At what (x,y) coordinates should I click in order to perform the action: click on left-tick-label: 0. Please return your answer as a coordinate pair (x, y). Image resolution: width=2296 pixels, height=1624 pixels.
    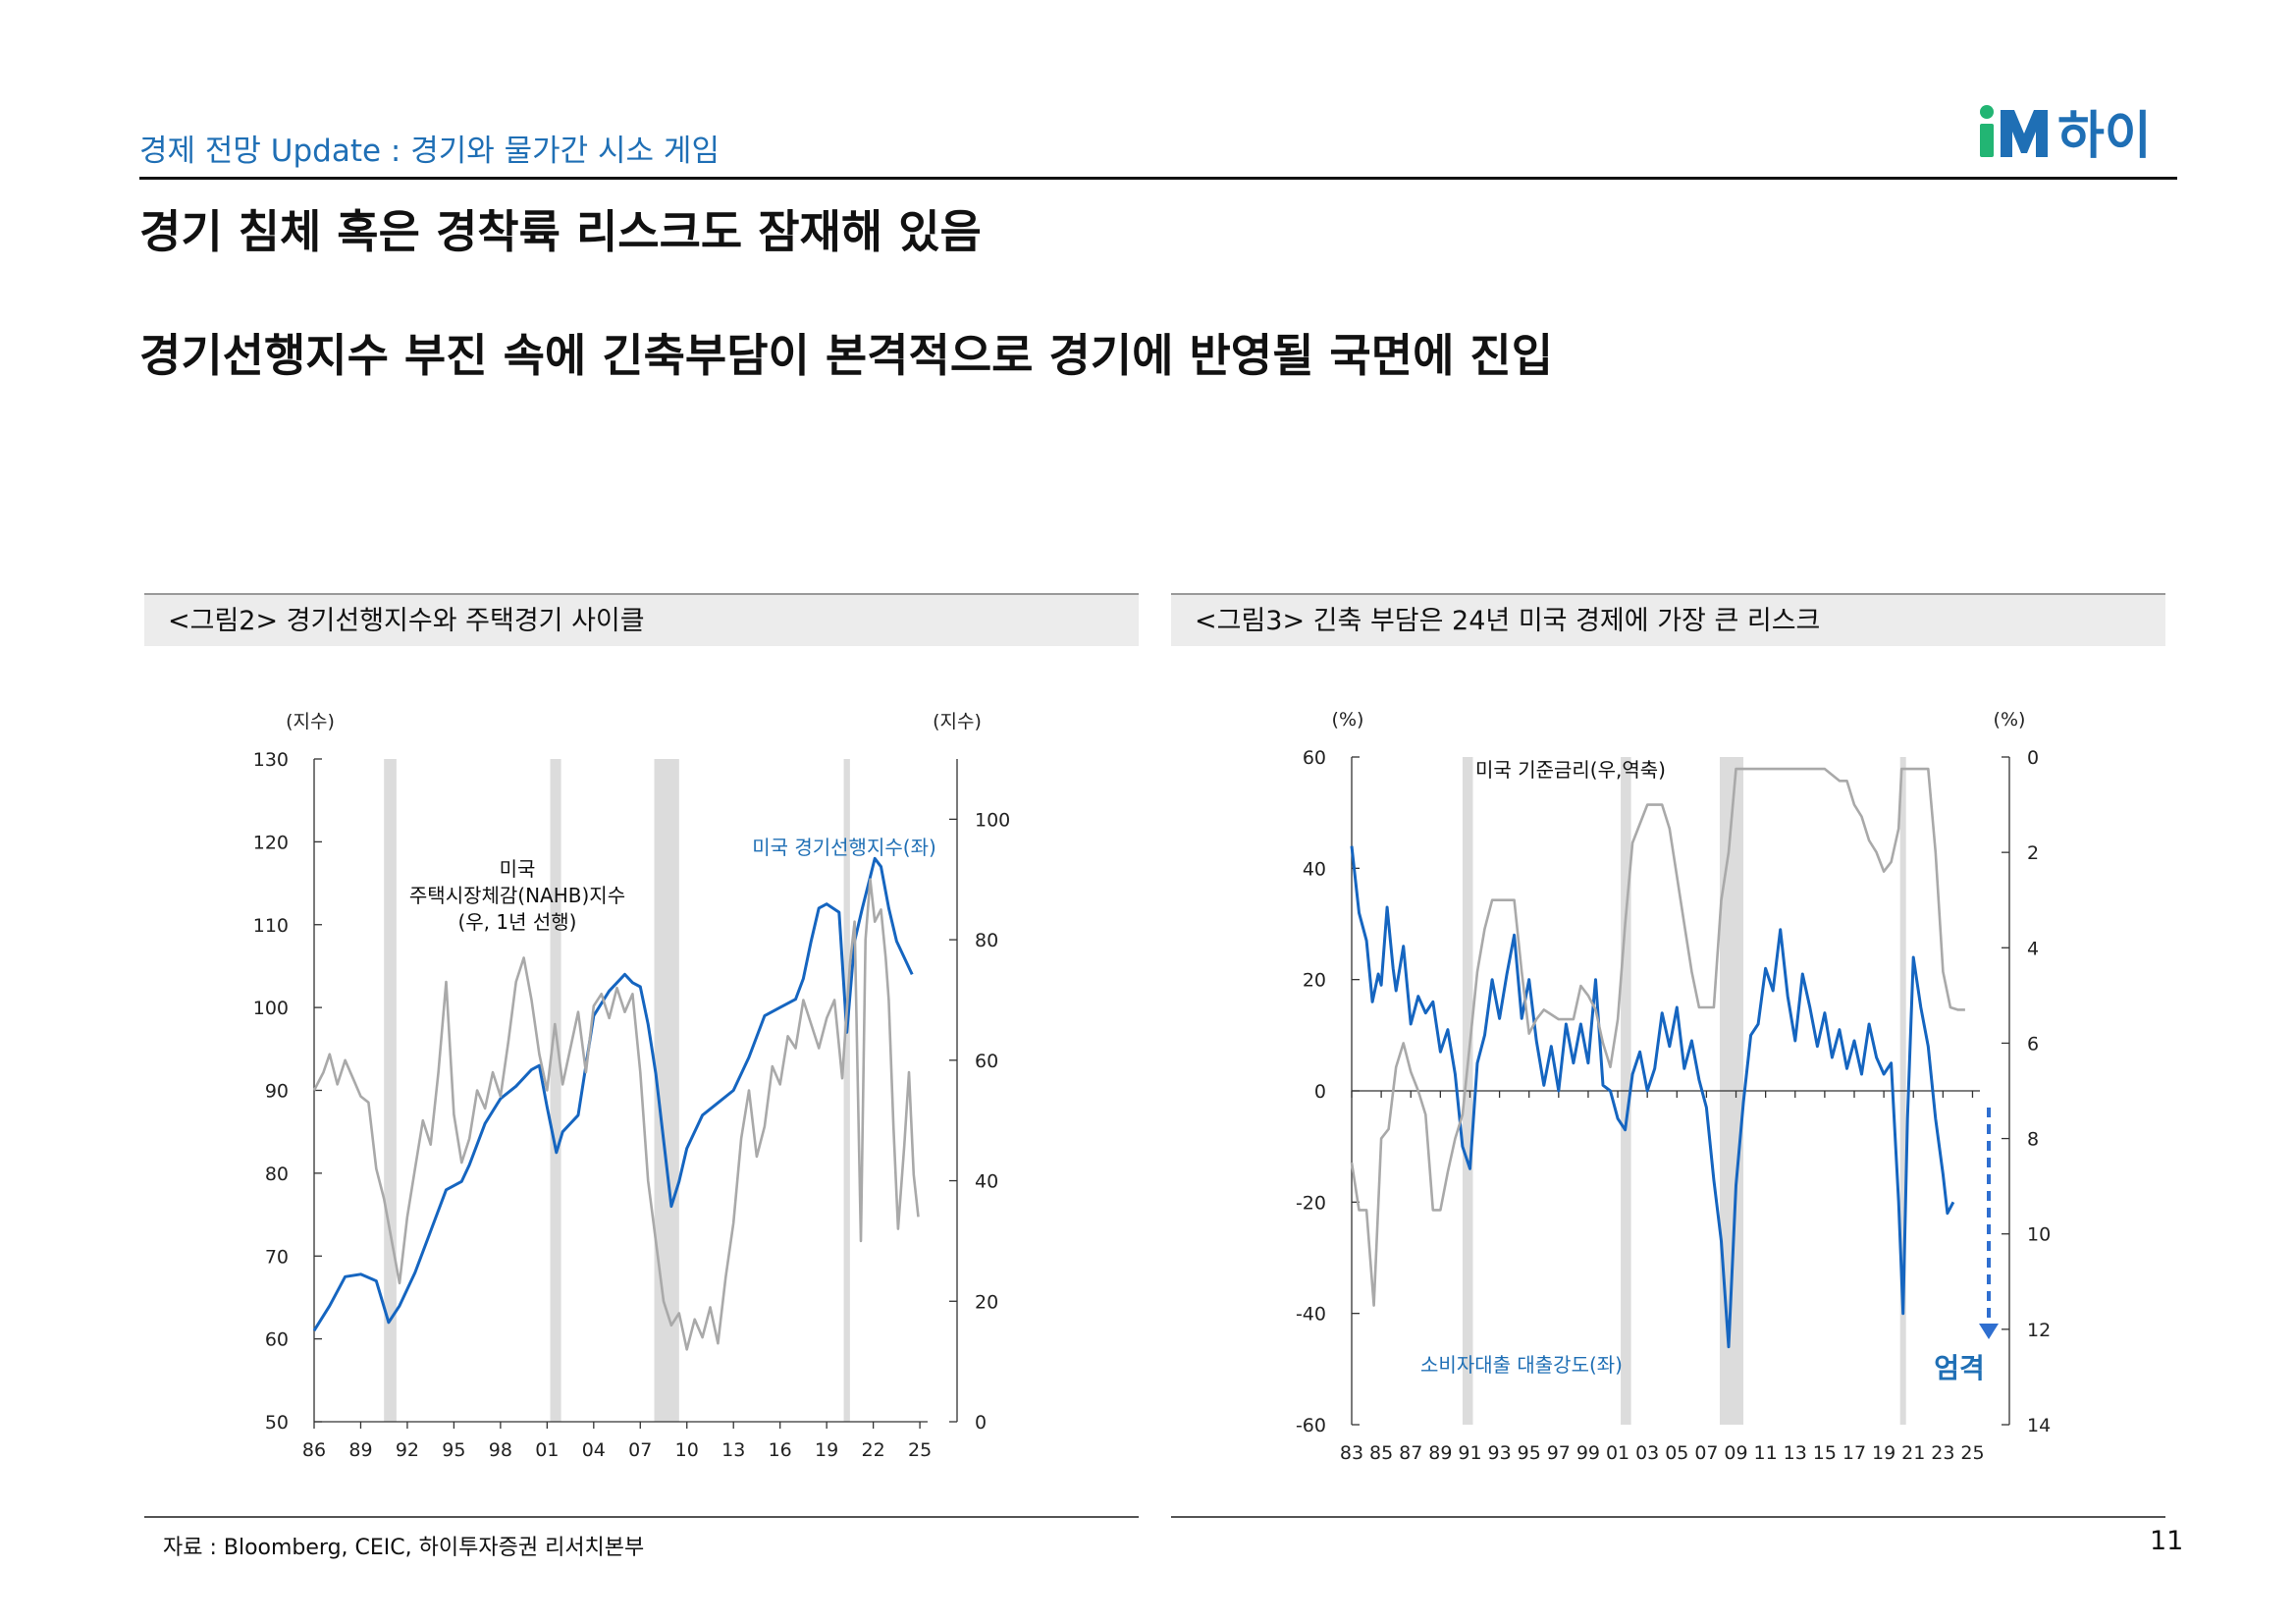
    Looking at the image, I should click on (1320, 1092).